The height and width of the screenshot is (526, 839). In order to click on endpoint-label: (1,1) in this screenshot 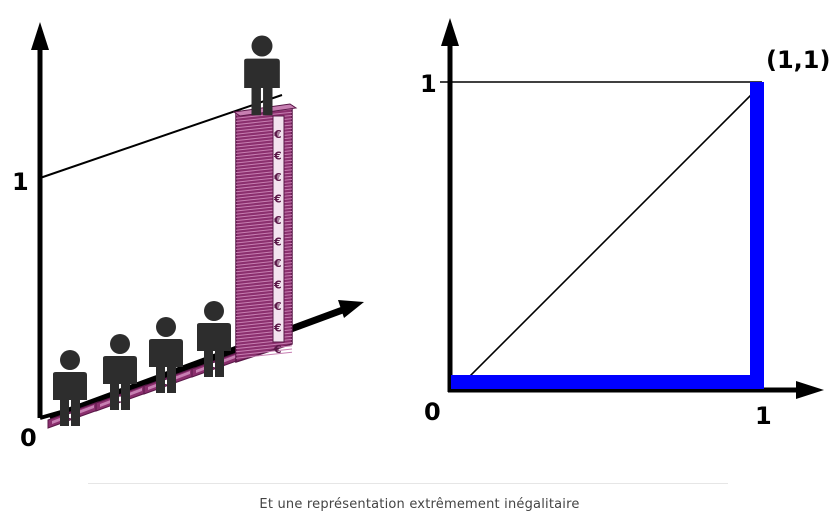, I will do `click(798, 60)`.